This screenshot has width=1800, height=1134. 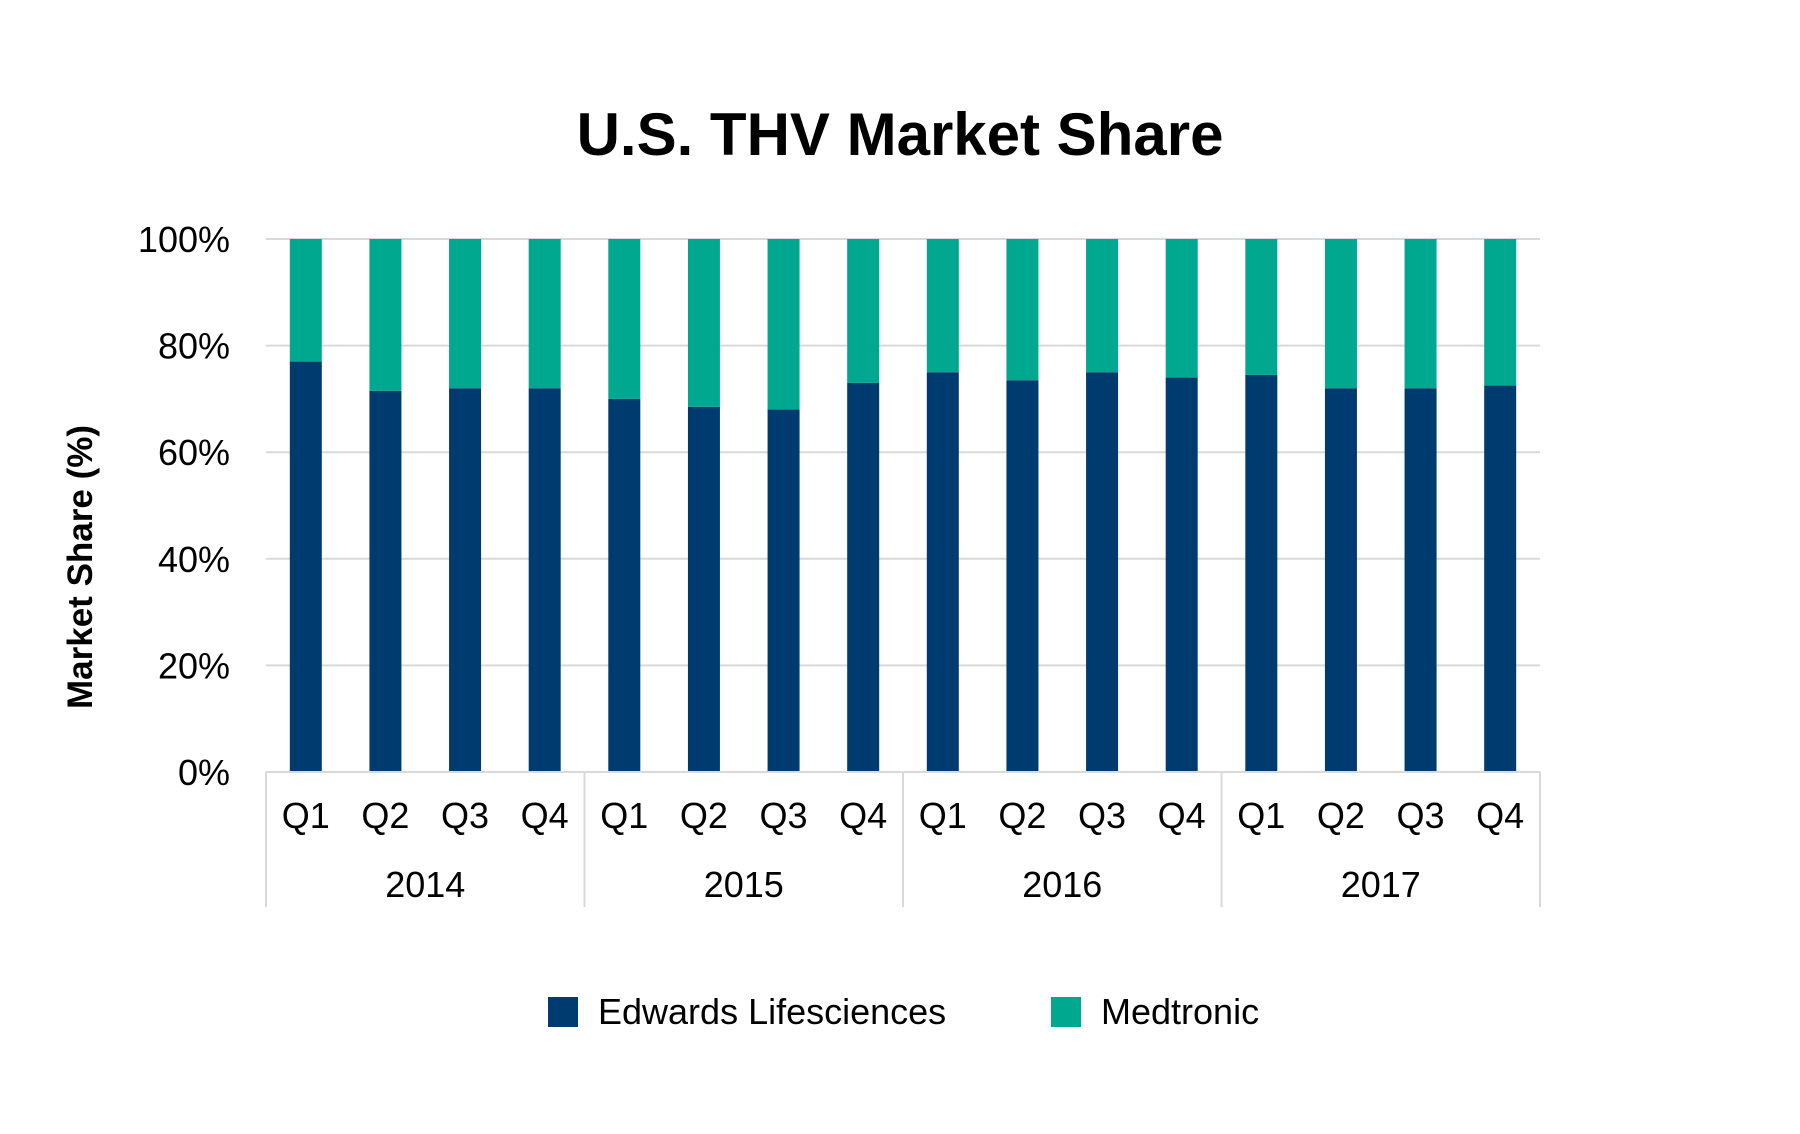 What do you see at coordinates (184, 506) in the screenshot?
I see `y-axis: 0% 20% 40% 60% 80% 100%` at bounding box center [184, 506].